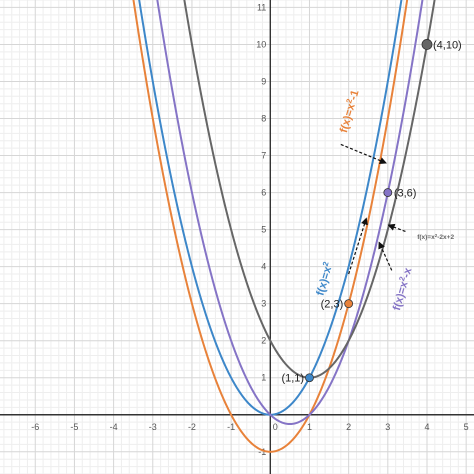  I want to click on x-tick-label: -2, so click(192, 427).